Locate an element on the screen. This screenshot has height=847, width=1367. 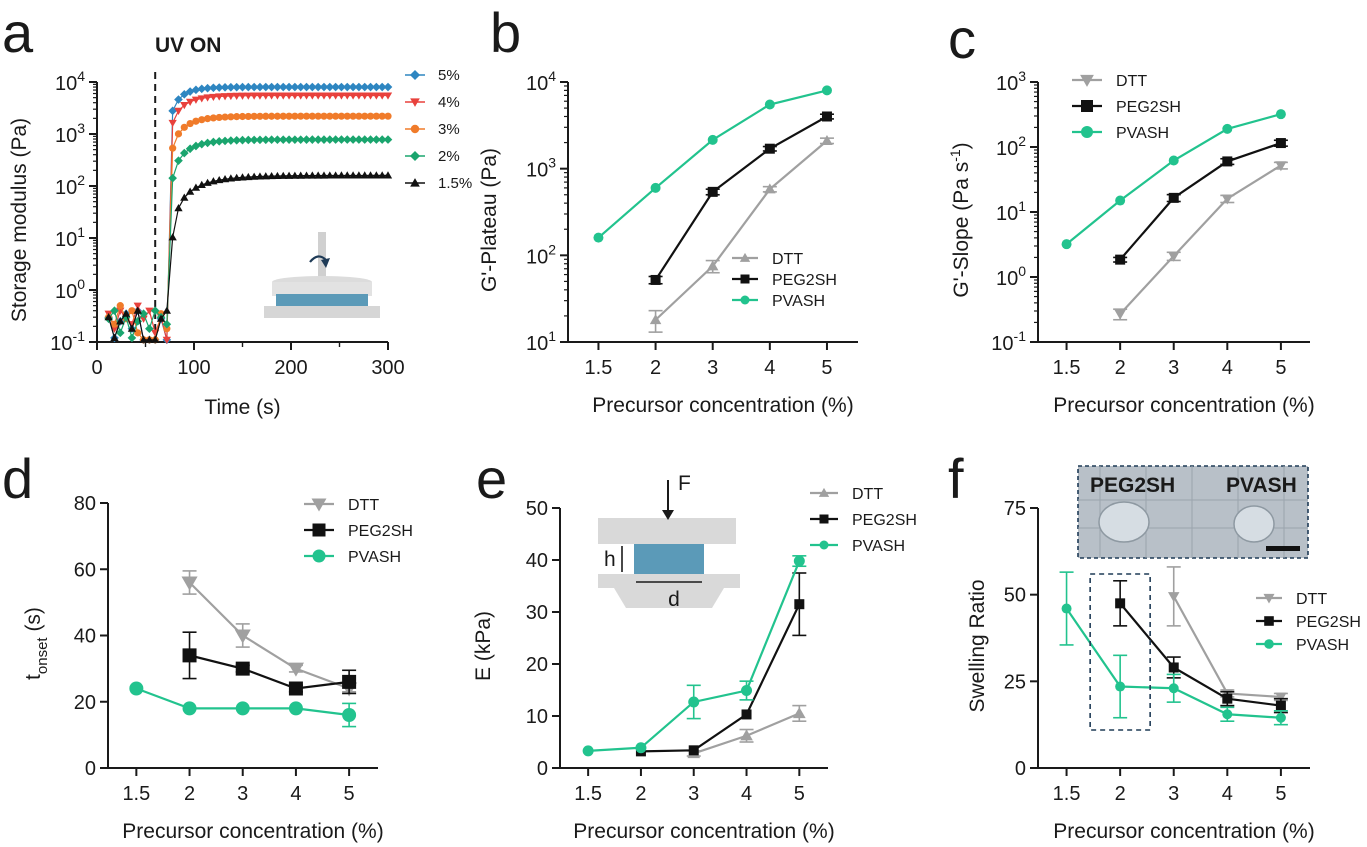
e-xtick-label: 4 is located at coordinates (746, 794).